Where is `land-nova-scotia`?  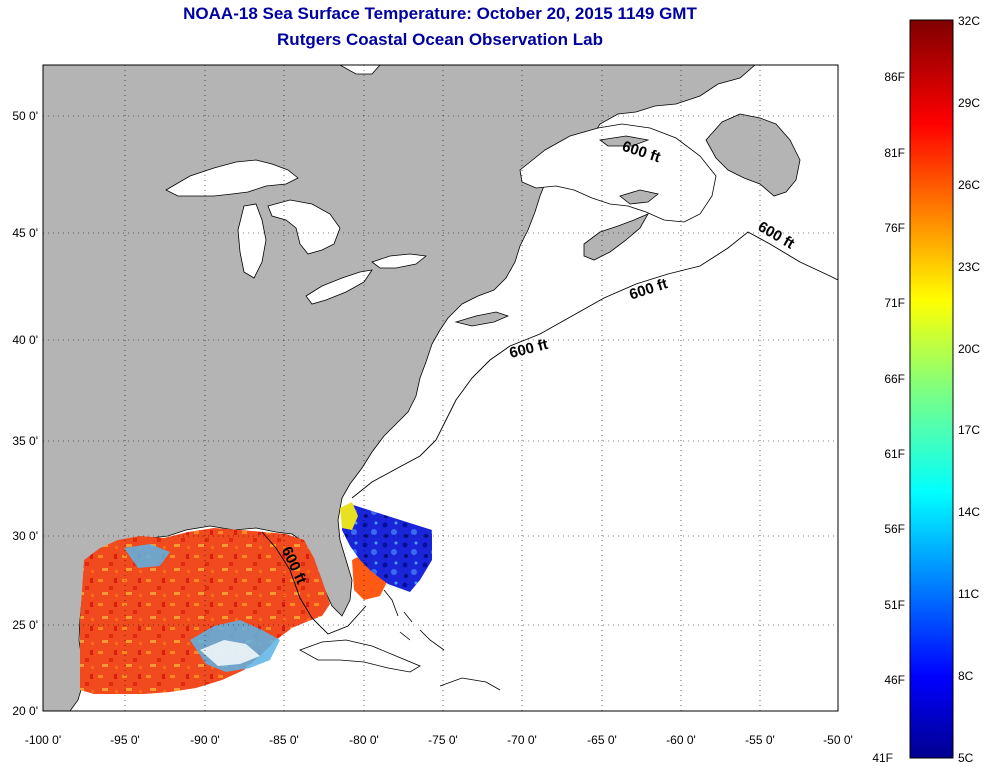 land-nova-scotia is located at coordinates (616, 237).